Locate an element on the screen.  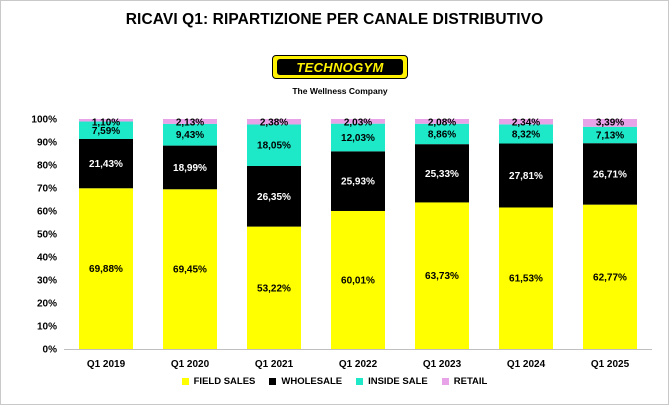
data-label: 12,03% is located at coordinates (358, 138).